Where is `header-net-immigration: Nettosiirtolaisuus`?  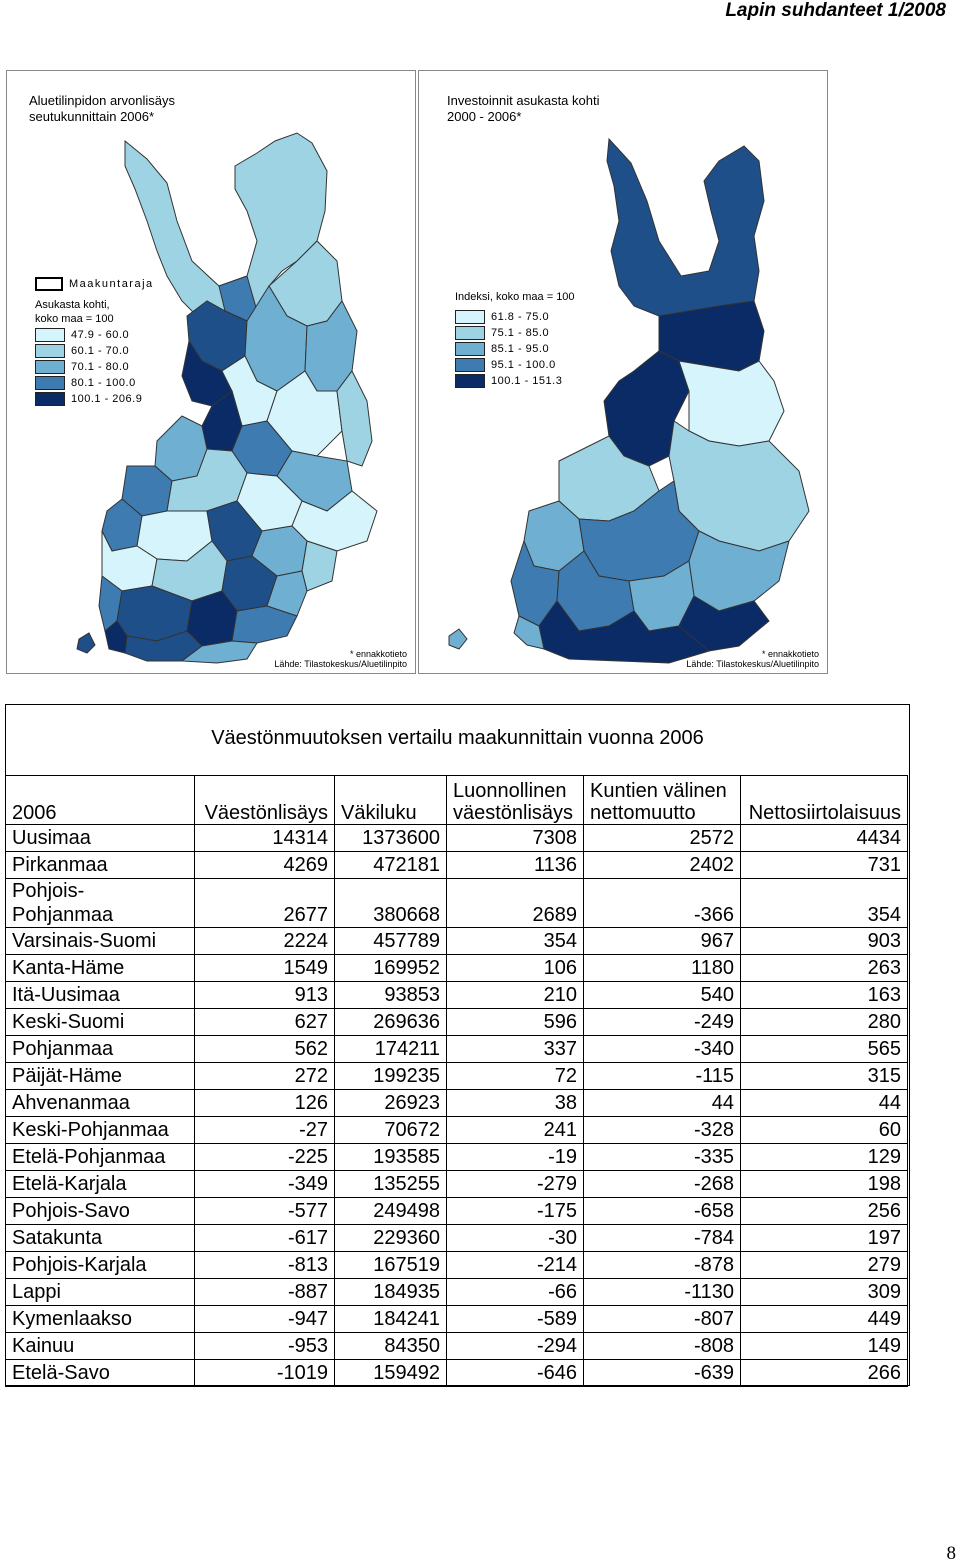 header-net-immigration: Nettosiirtolaisuus is located at coordinates (824, 800).